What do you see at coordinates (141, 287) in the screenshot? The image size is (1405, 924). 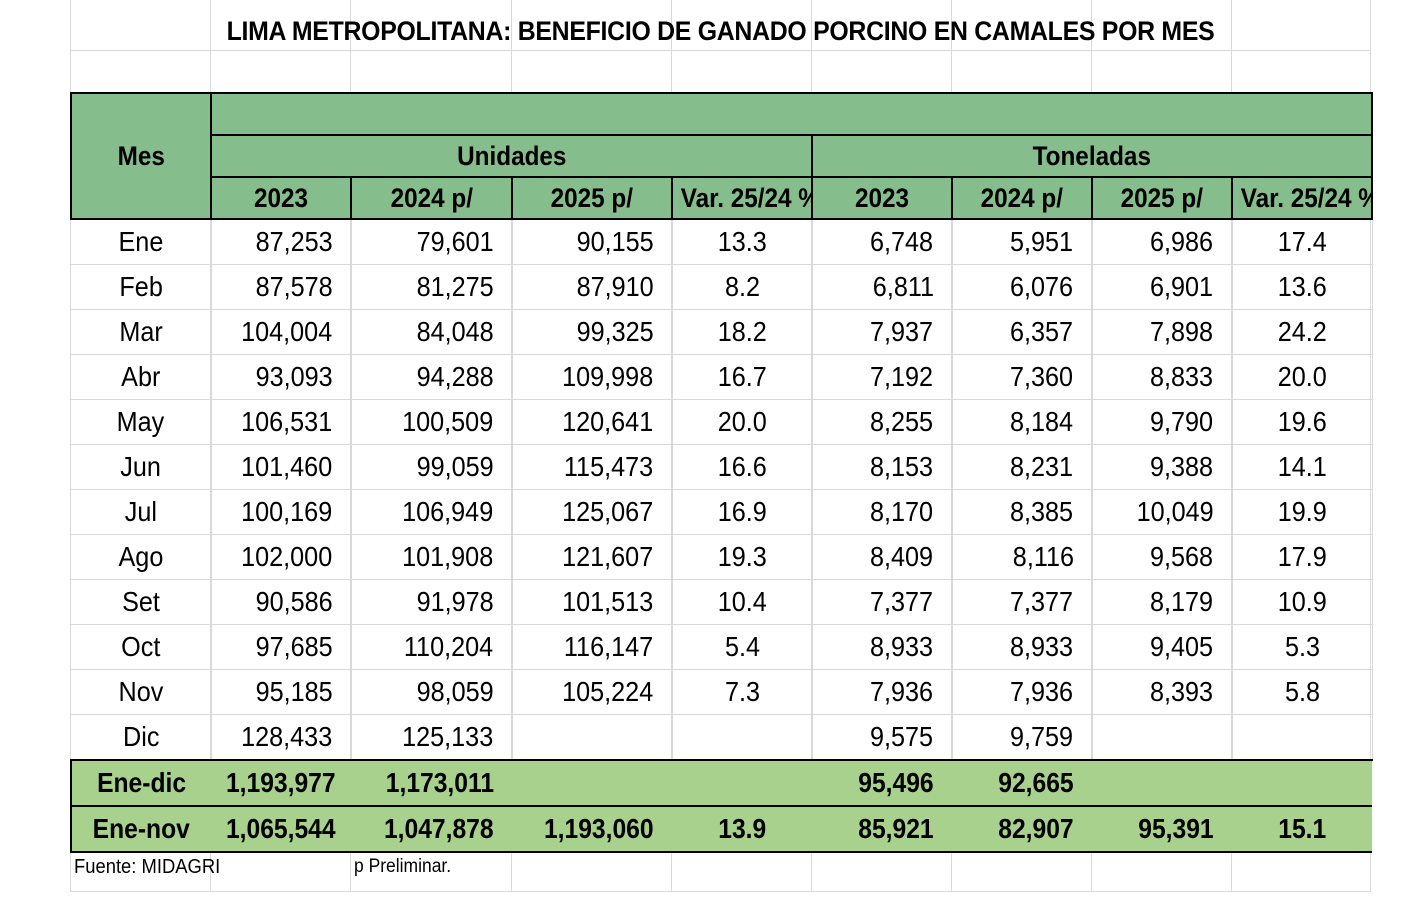 I see `month-label: Feb` at bounding box center [141, 287].